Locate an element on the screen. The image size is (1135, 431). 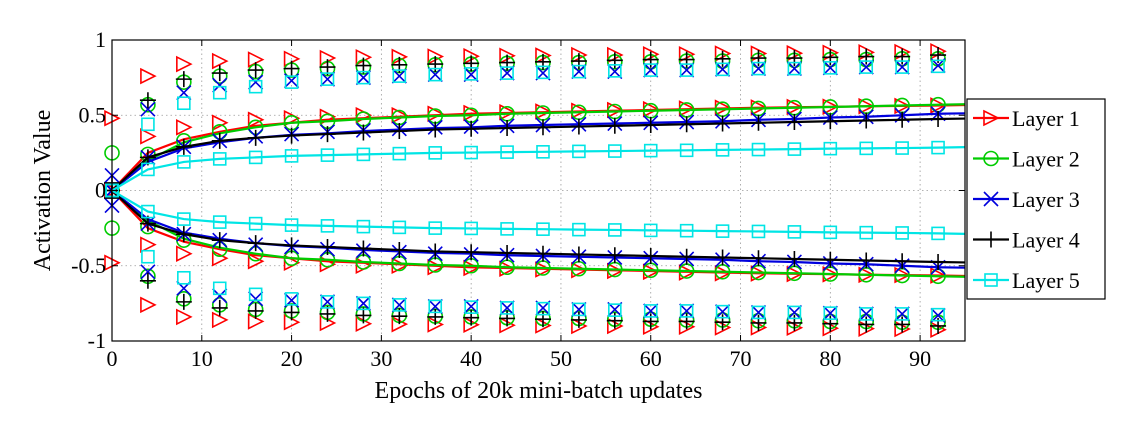
y-tick-label: 0.5 is located at coordinates (93, 114).